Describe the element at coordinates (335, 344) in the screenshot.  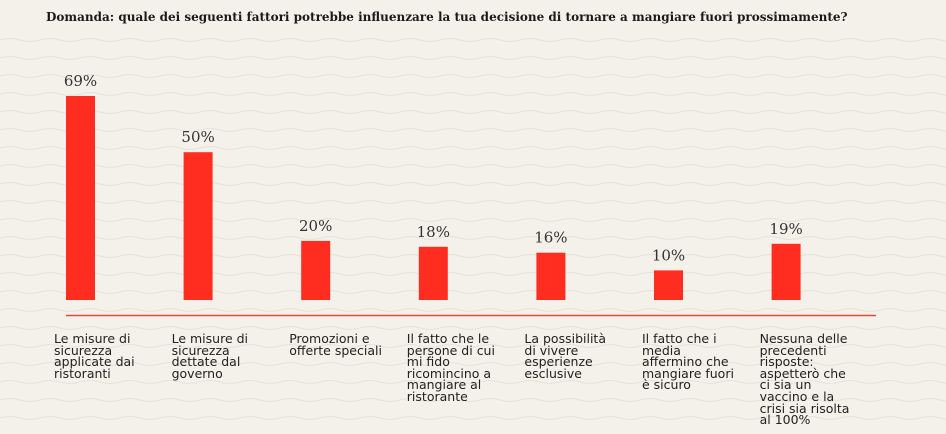
I see `category-label: Promozioni e offerte speciali` at that location.